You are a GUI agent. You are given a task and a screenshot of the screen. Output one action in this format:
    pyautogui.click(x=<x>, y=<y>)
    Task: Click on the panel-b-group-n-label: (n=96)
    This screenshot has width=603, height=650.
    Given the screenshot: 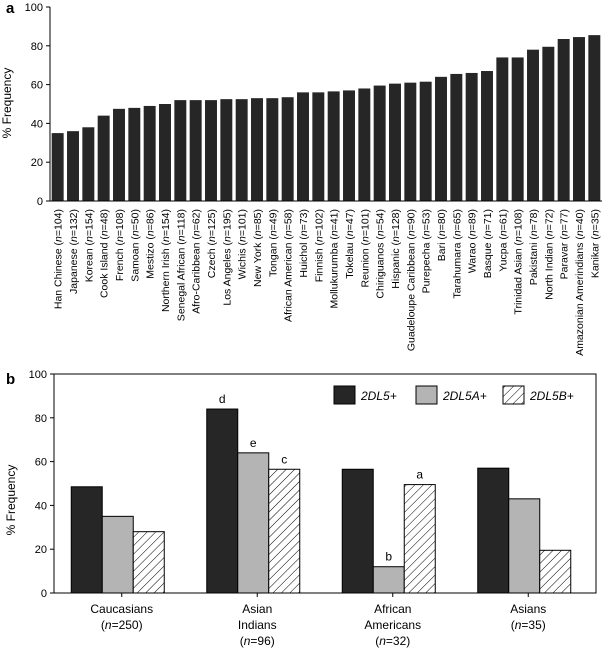 What is the action you would take?
    pyautogui.click(x=257, y=641)
    